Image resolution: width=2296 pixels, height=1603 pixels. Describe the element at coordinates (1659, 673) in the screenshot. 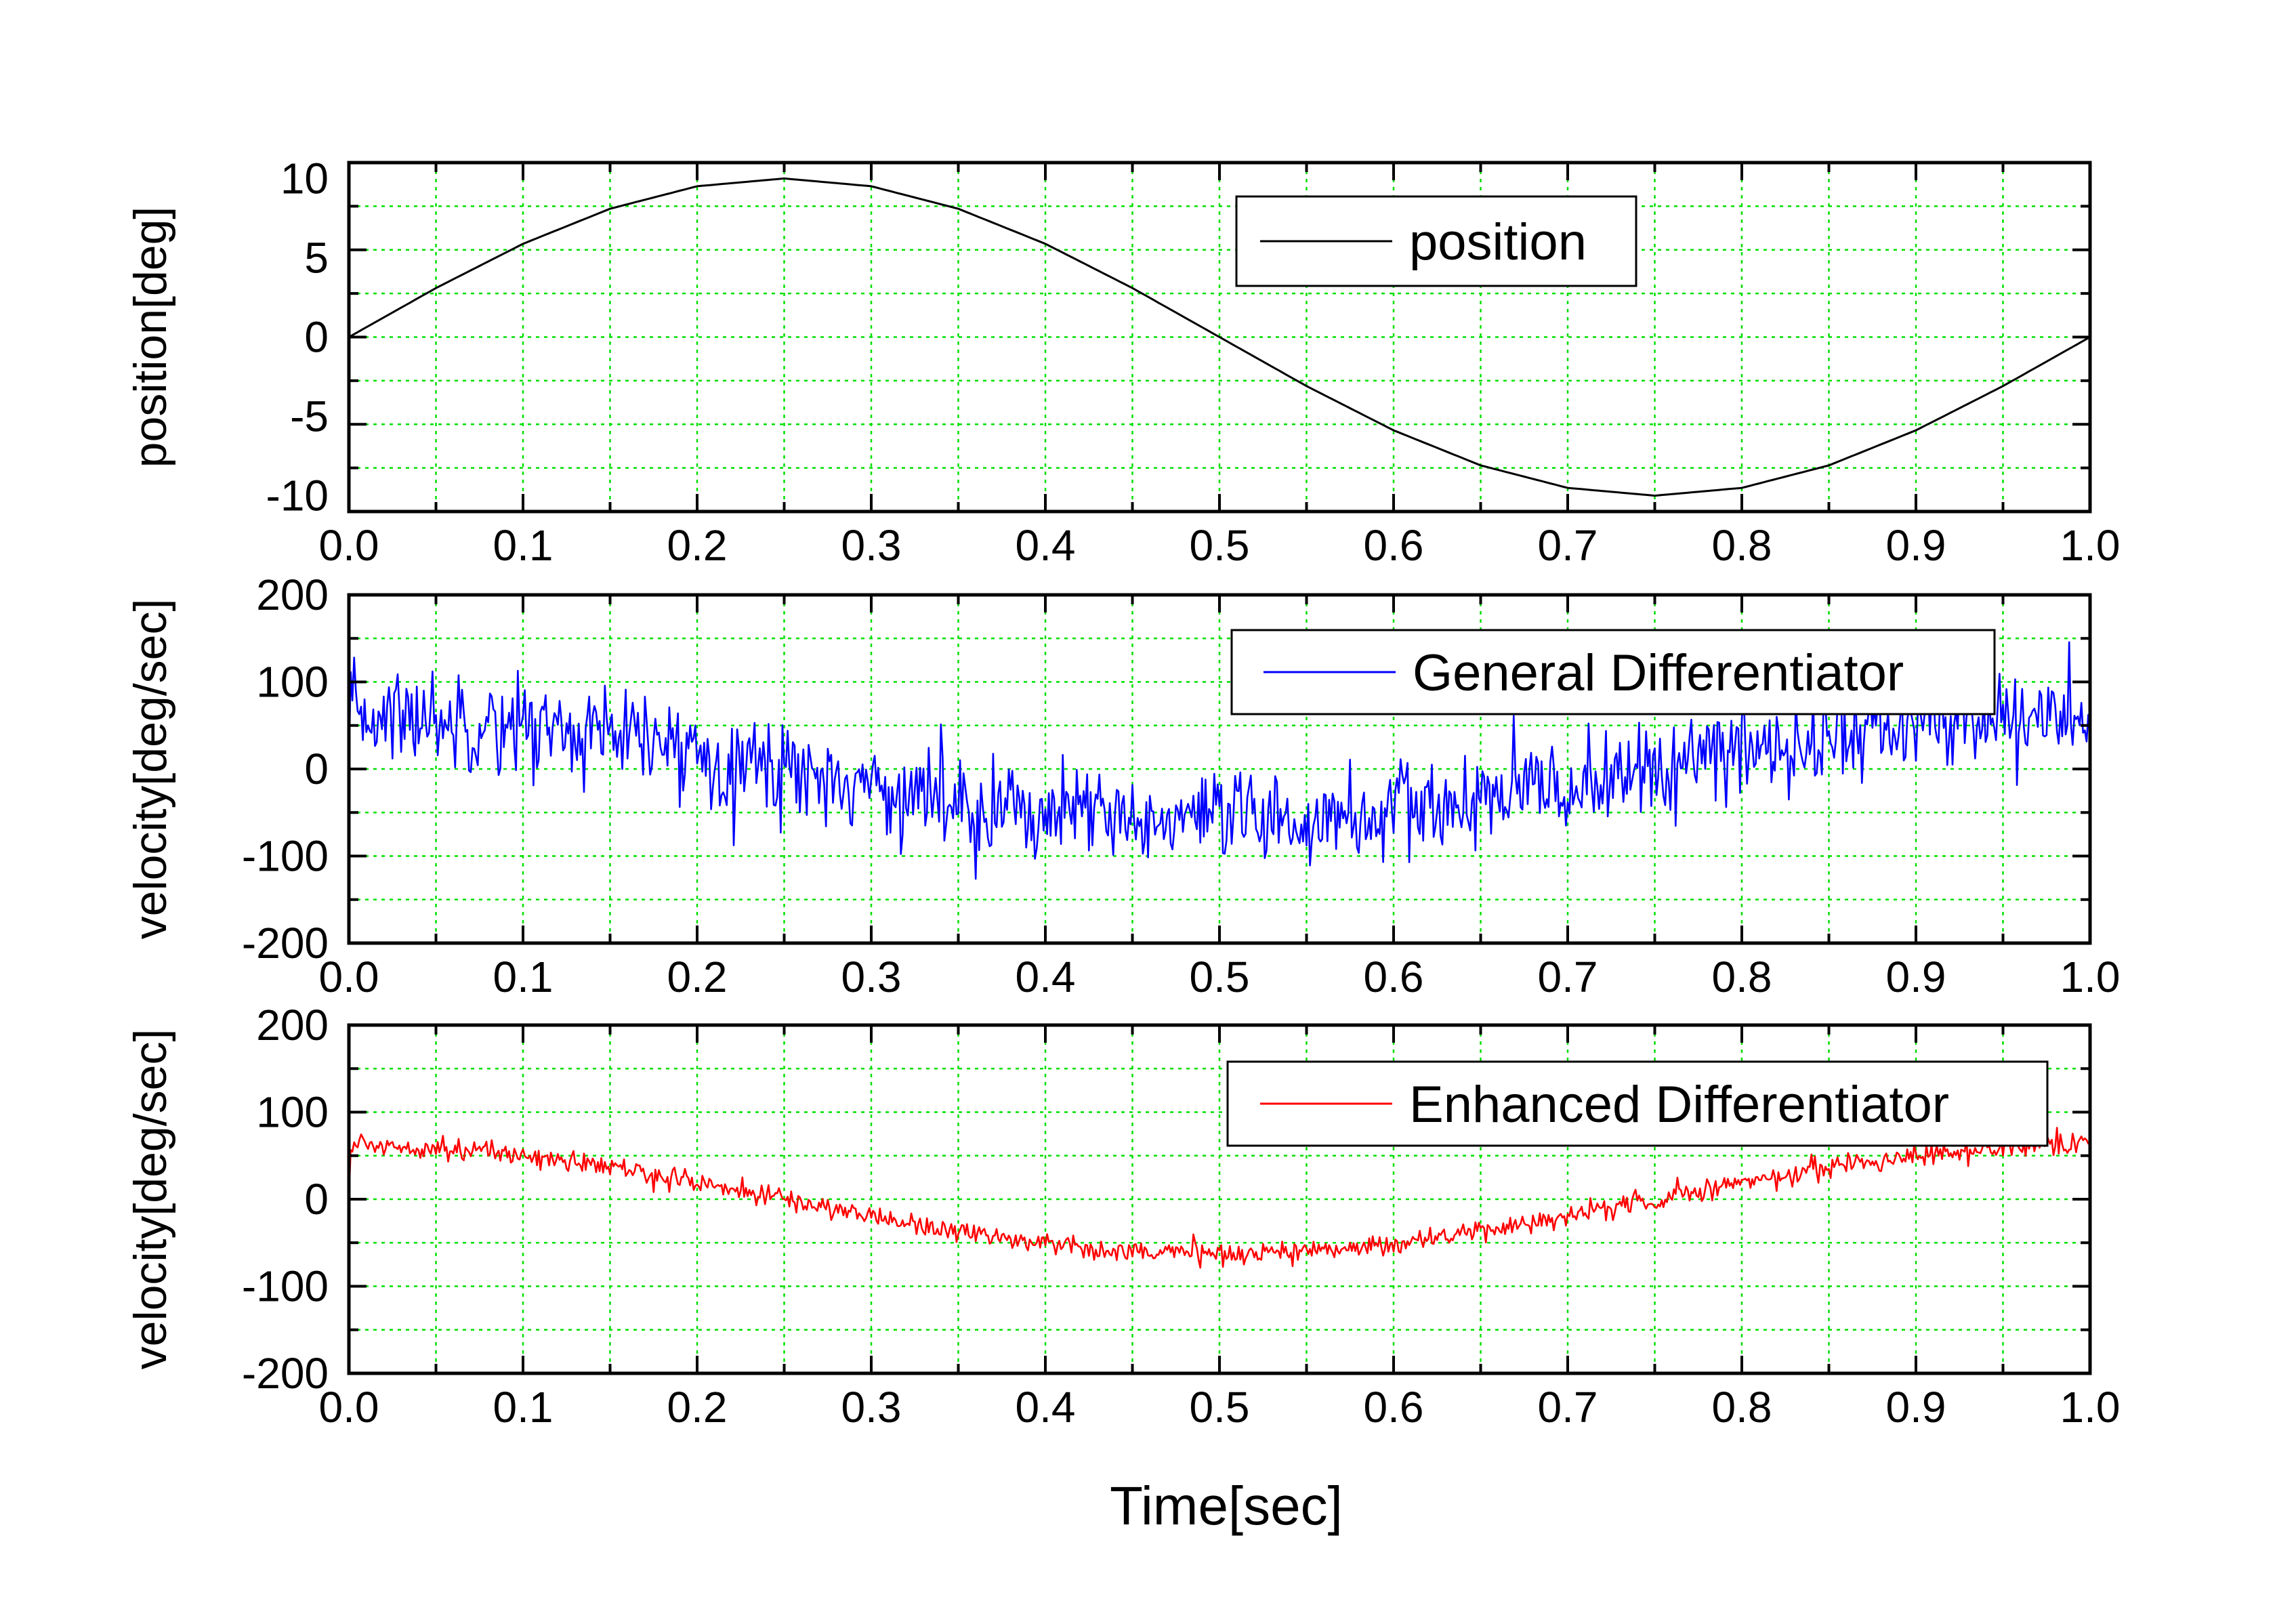

I see `legend-label: General Differentiator` at that location.